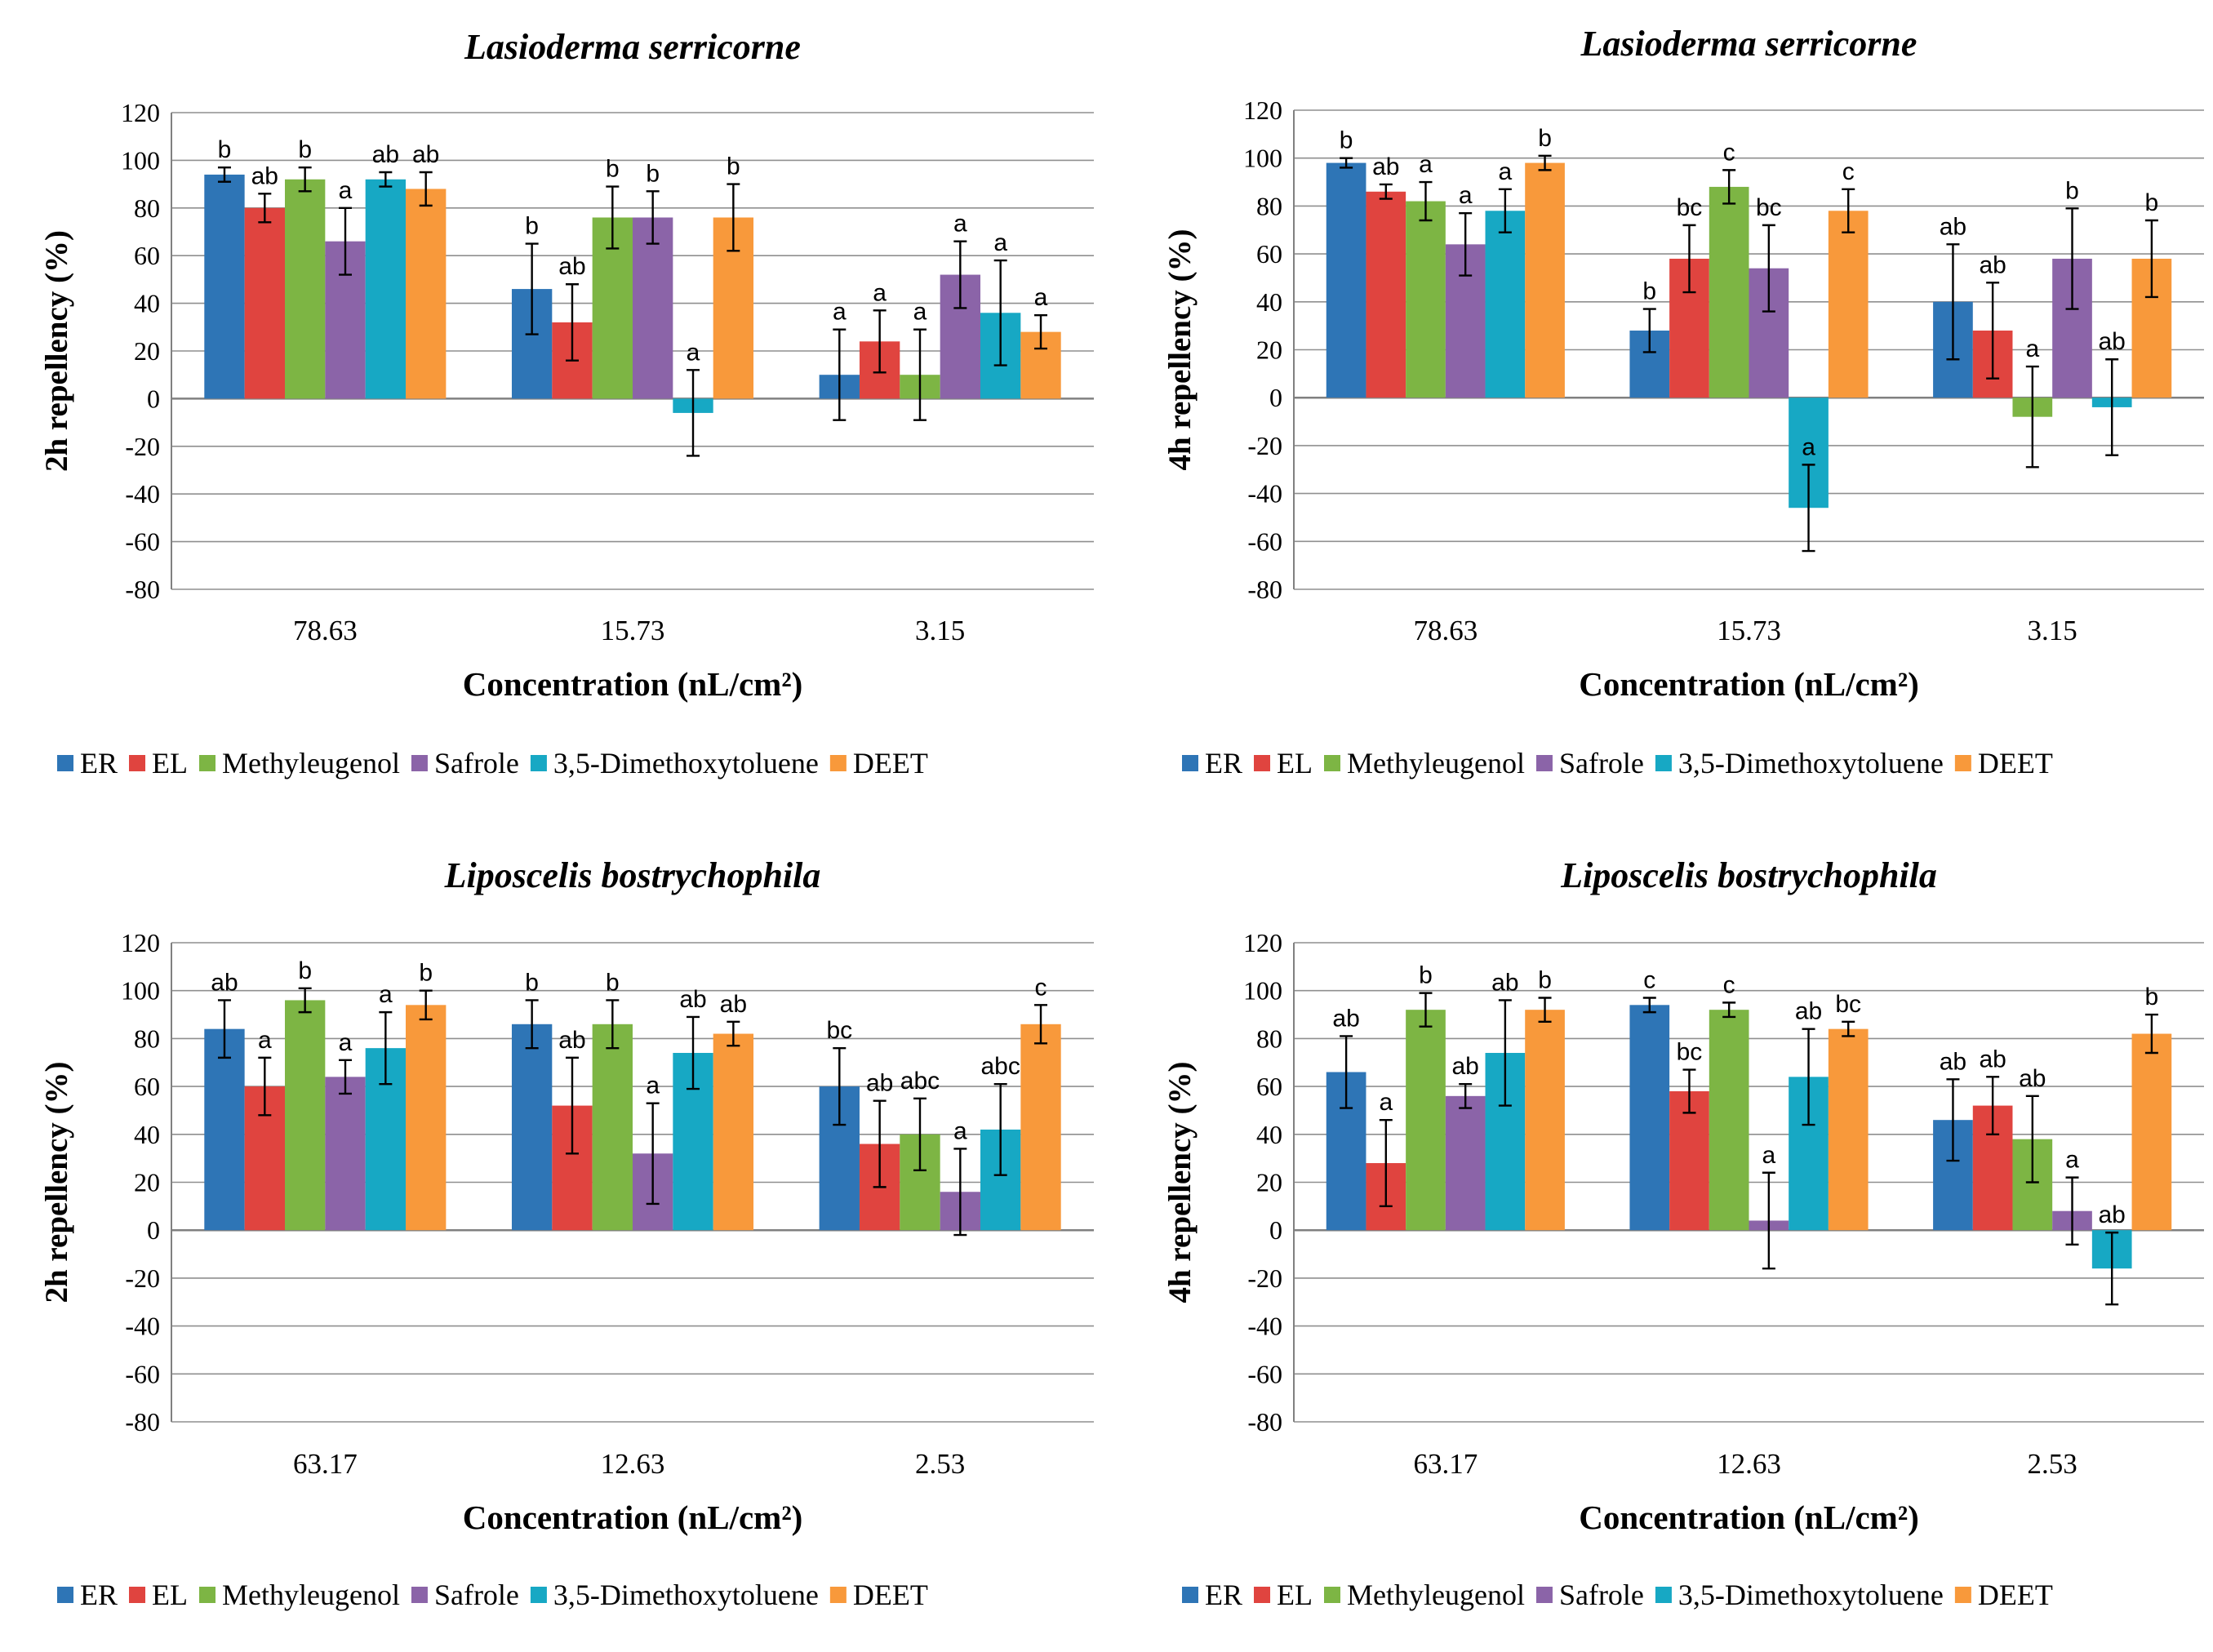 The image size is (2213, 1652). I want to click on bar-safrole-63.17, so click(1465, 1163).